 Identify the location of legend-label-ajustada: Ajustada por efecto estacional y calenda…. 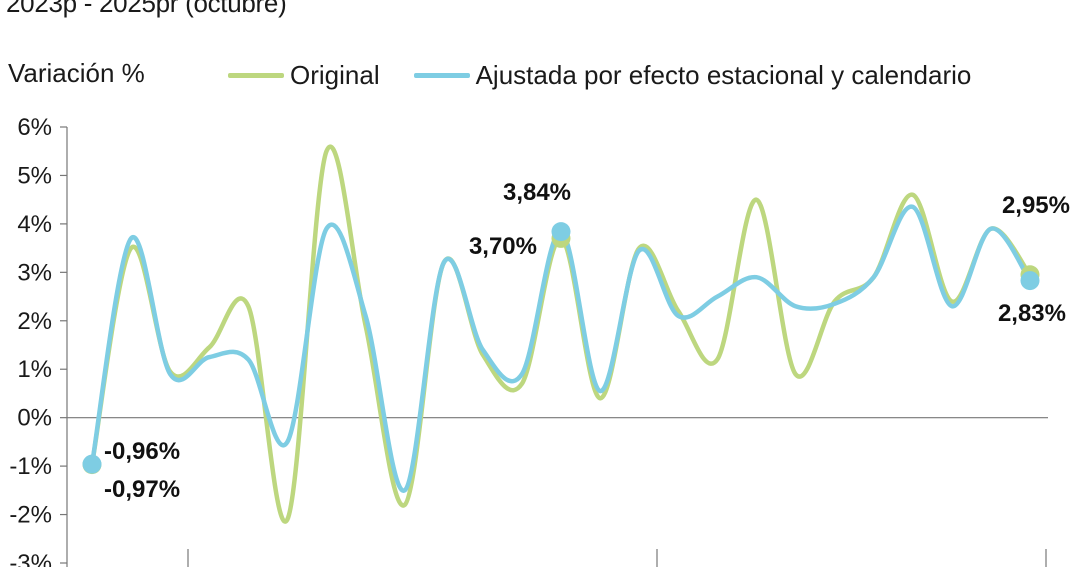
(723, 75).